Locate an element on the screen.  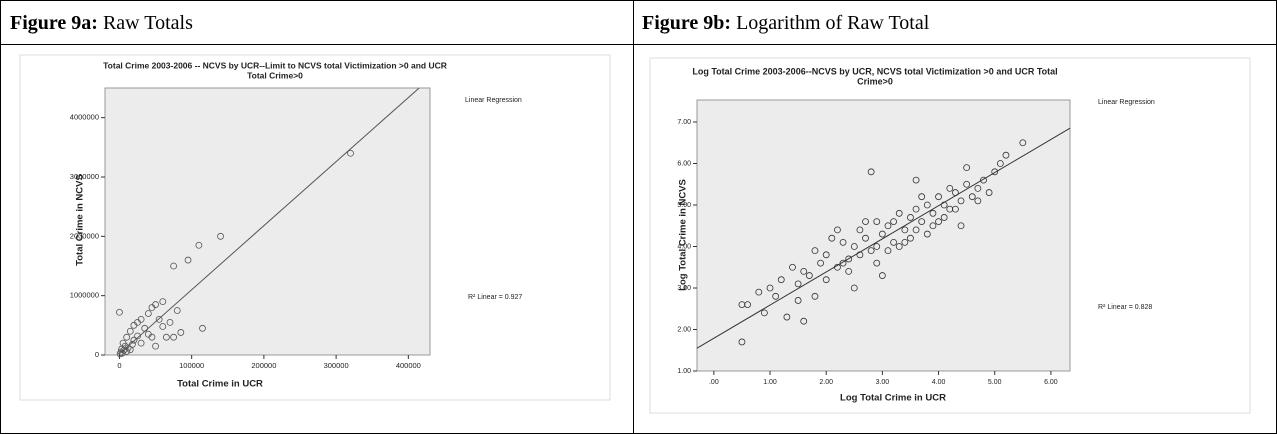
y-tick-label: 2000000 is located at coordinates (84, 235).